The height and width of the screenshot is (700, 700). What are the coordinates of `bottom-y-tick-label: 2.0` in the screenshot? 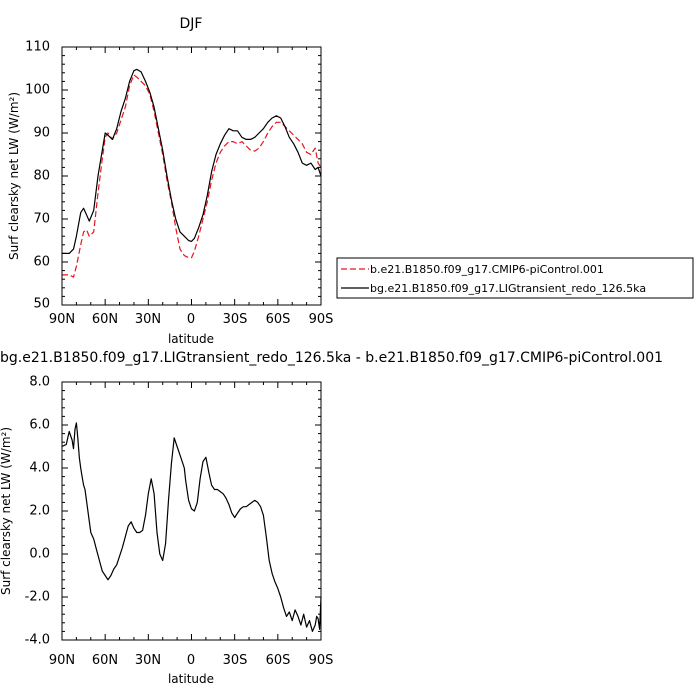 It's located at (39, 511).